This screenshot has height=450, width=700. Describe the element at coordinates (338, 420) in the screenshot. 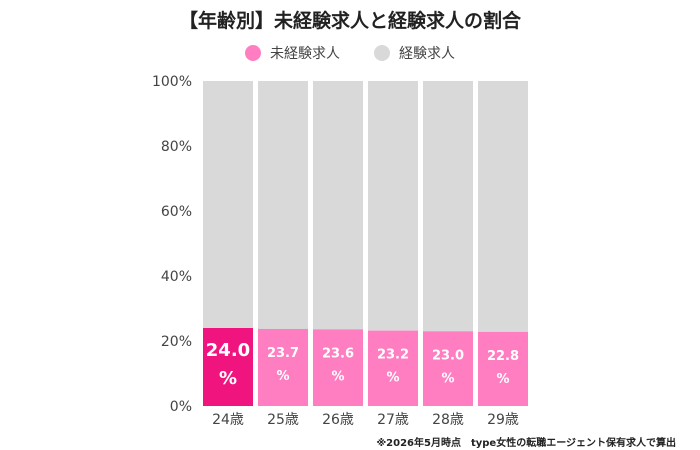

I see `x-tick-label: 26歳` at that location.